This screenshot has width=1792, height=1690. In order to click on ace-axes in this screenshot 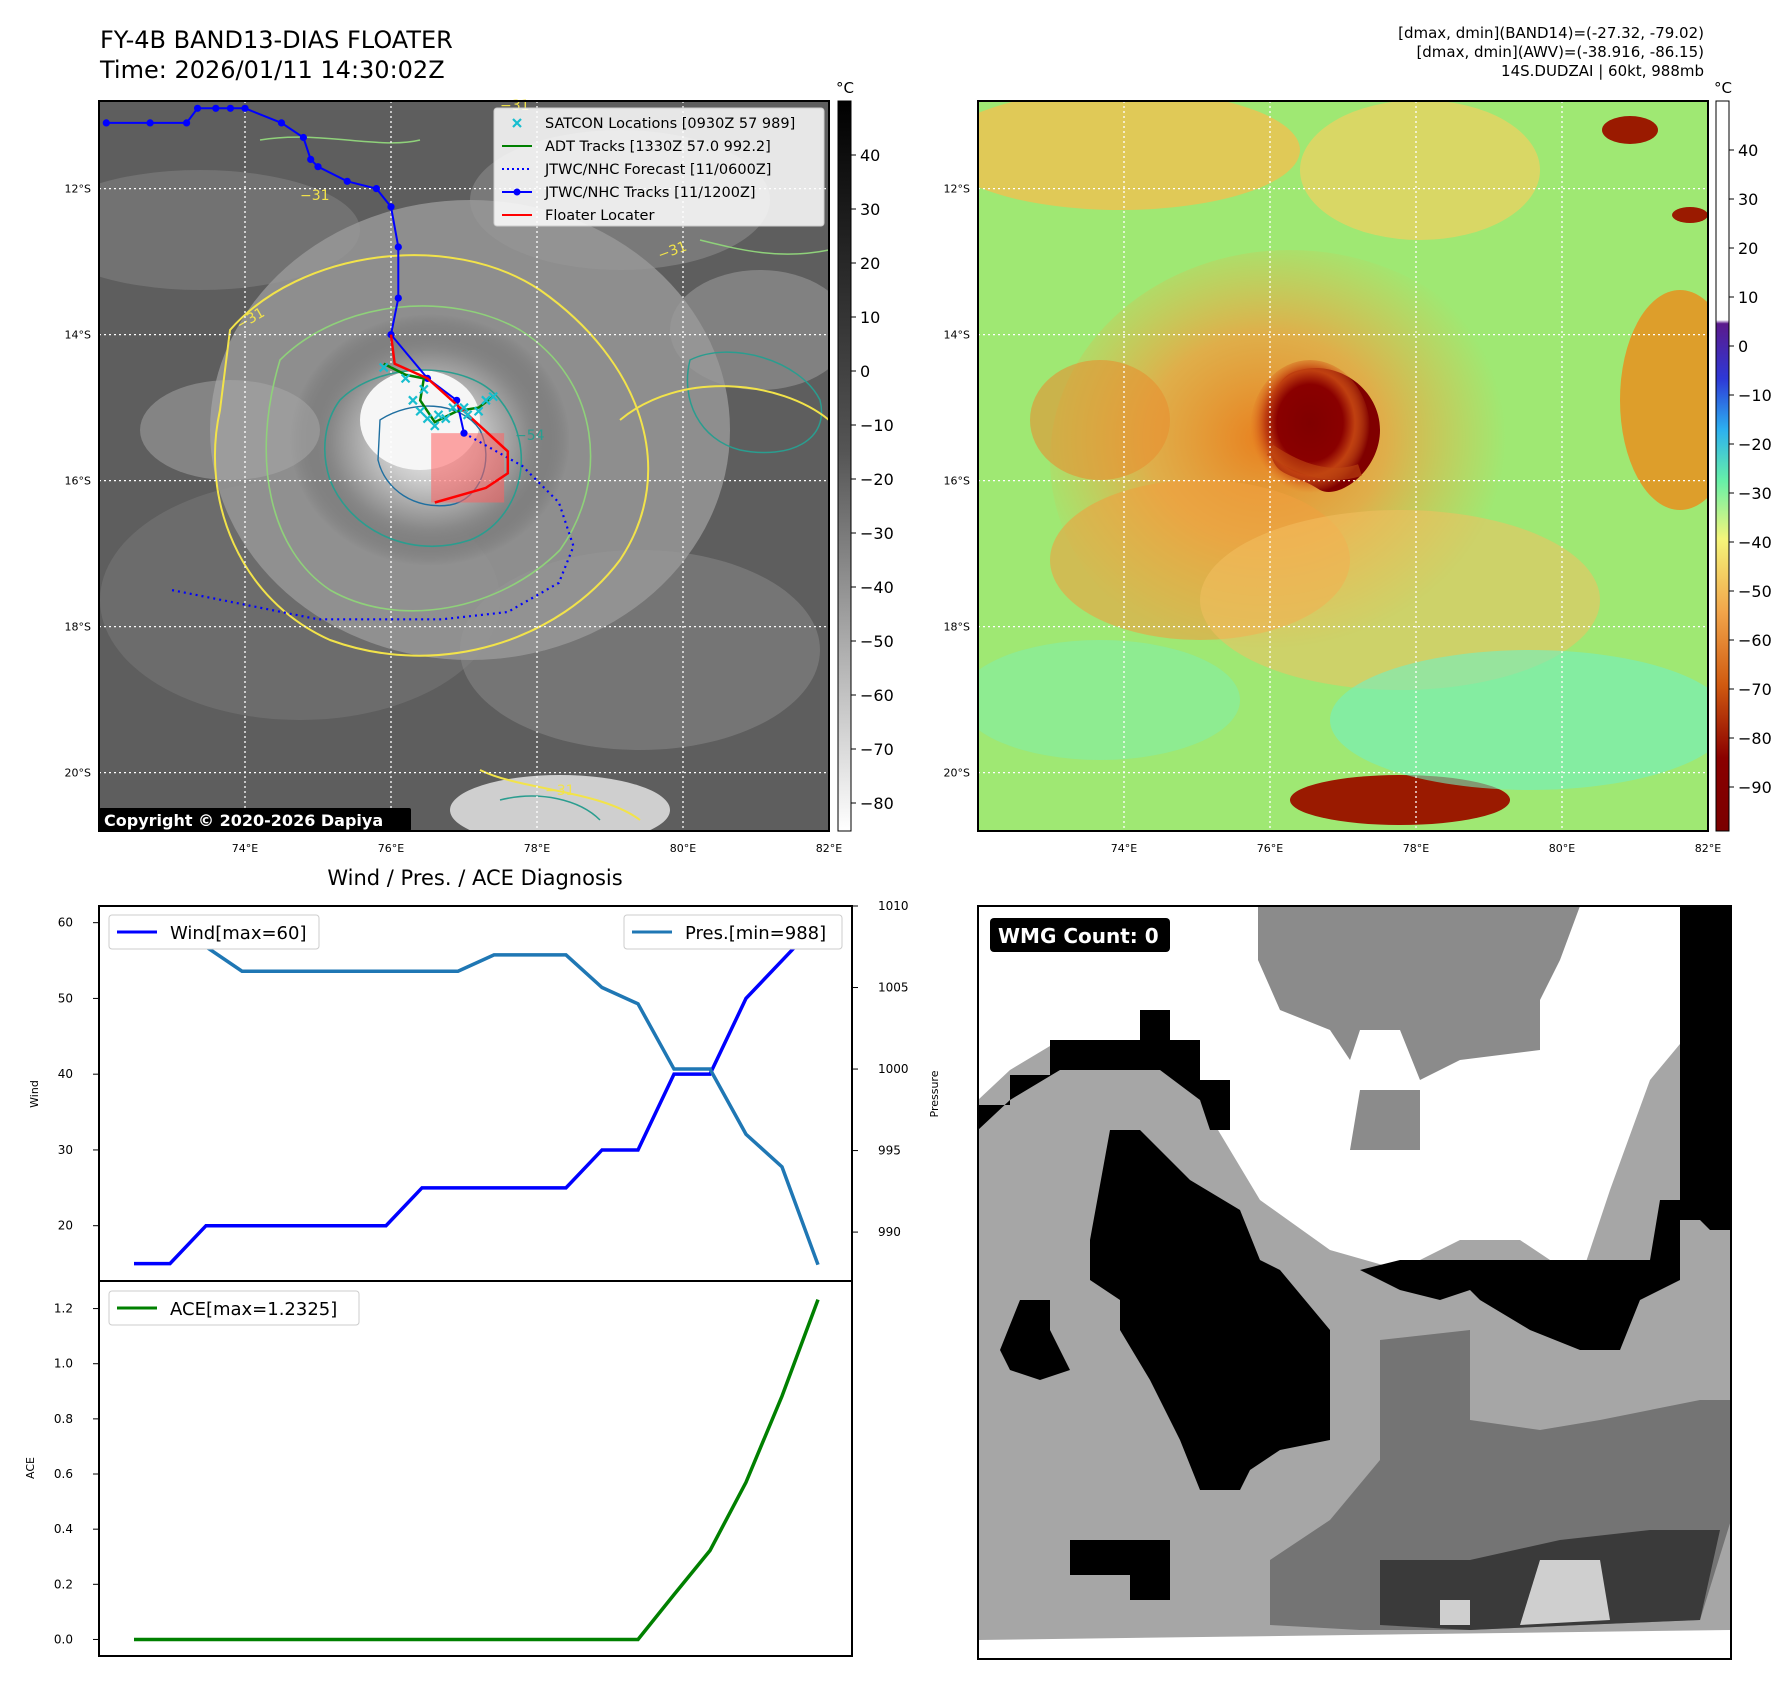, I will do `click(475, 1468)`.